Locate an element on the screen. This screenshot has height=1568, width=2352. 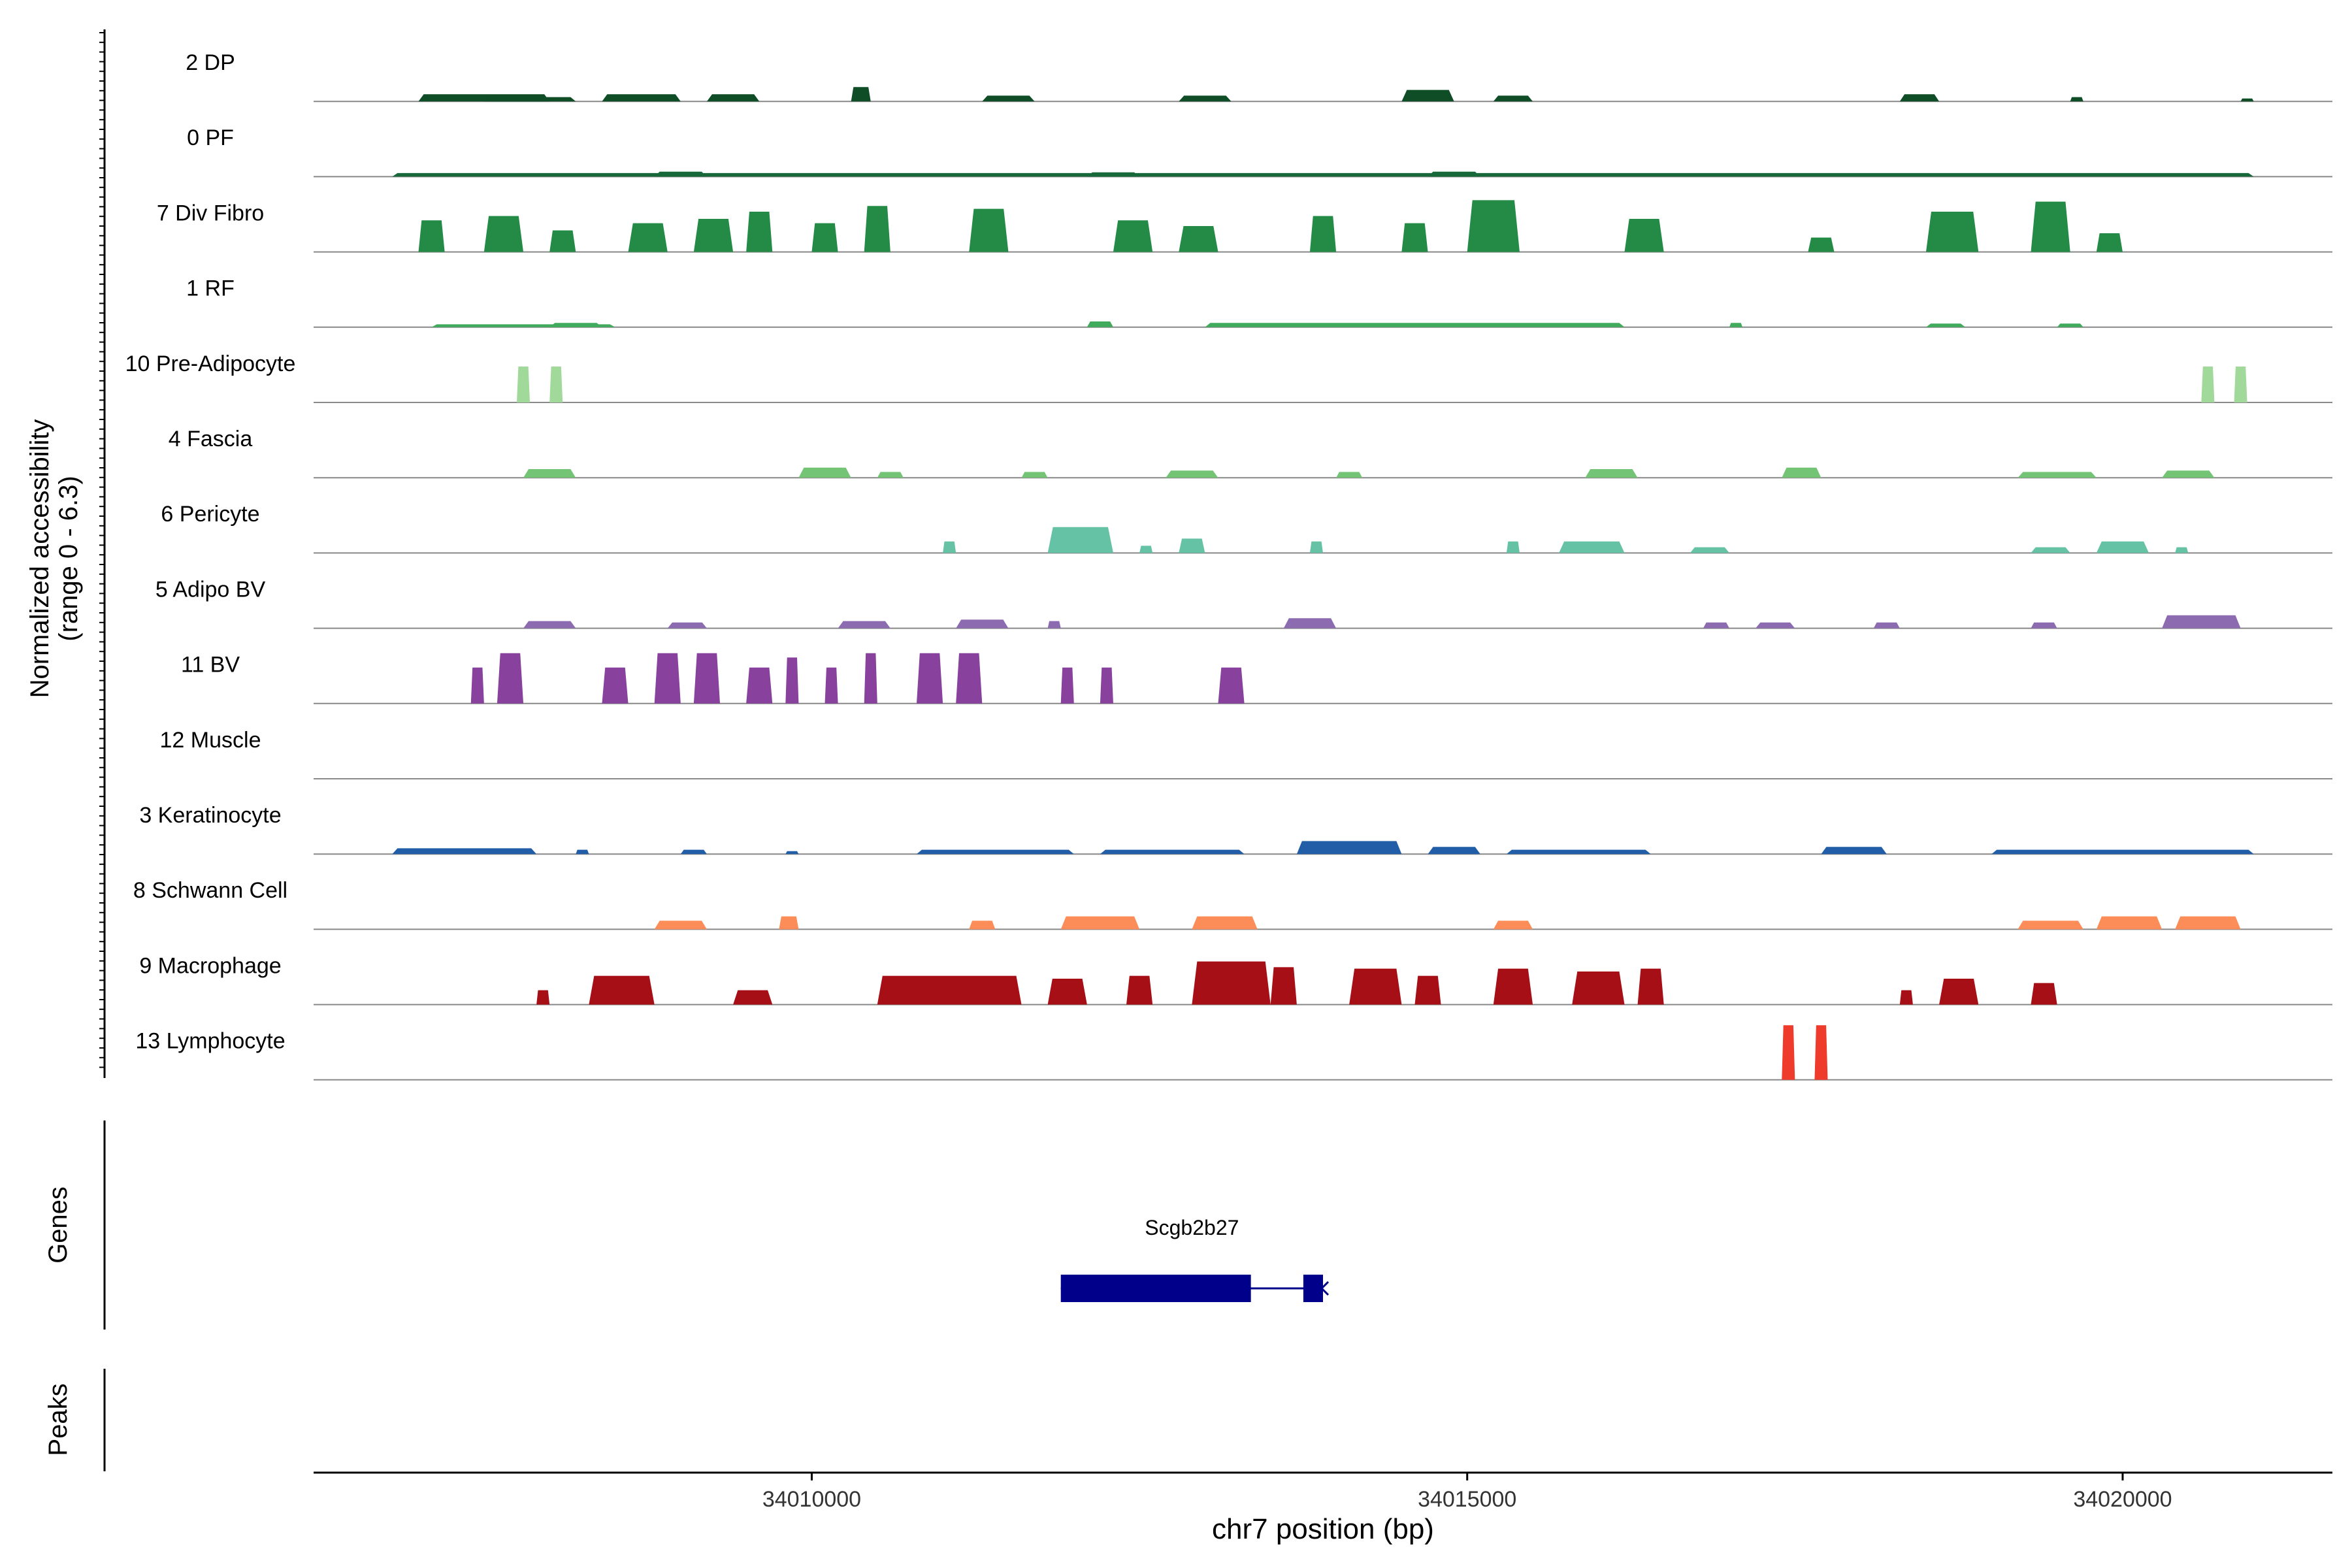
coverage-y-axis-ticks is located at coordinates (102, 550).